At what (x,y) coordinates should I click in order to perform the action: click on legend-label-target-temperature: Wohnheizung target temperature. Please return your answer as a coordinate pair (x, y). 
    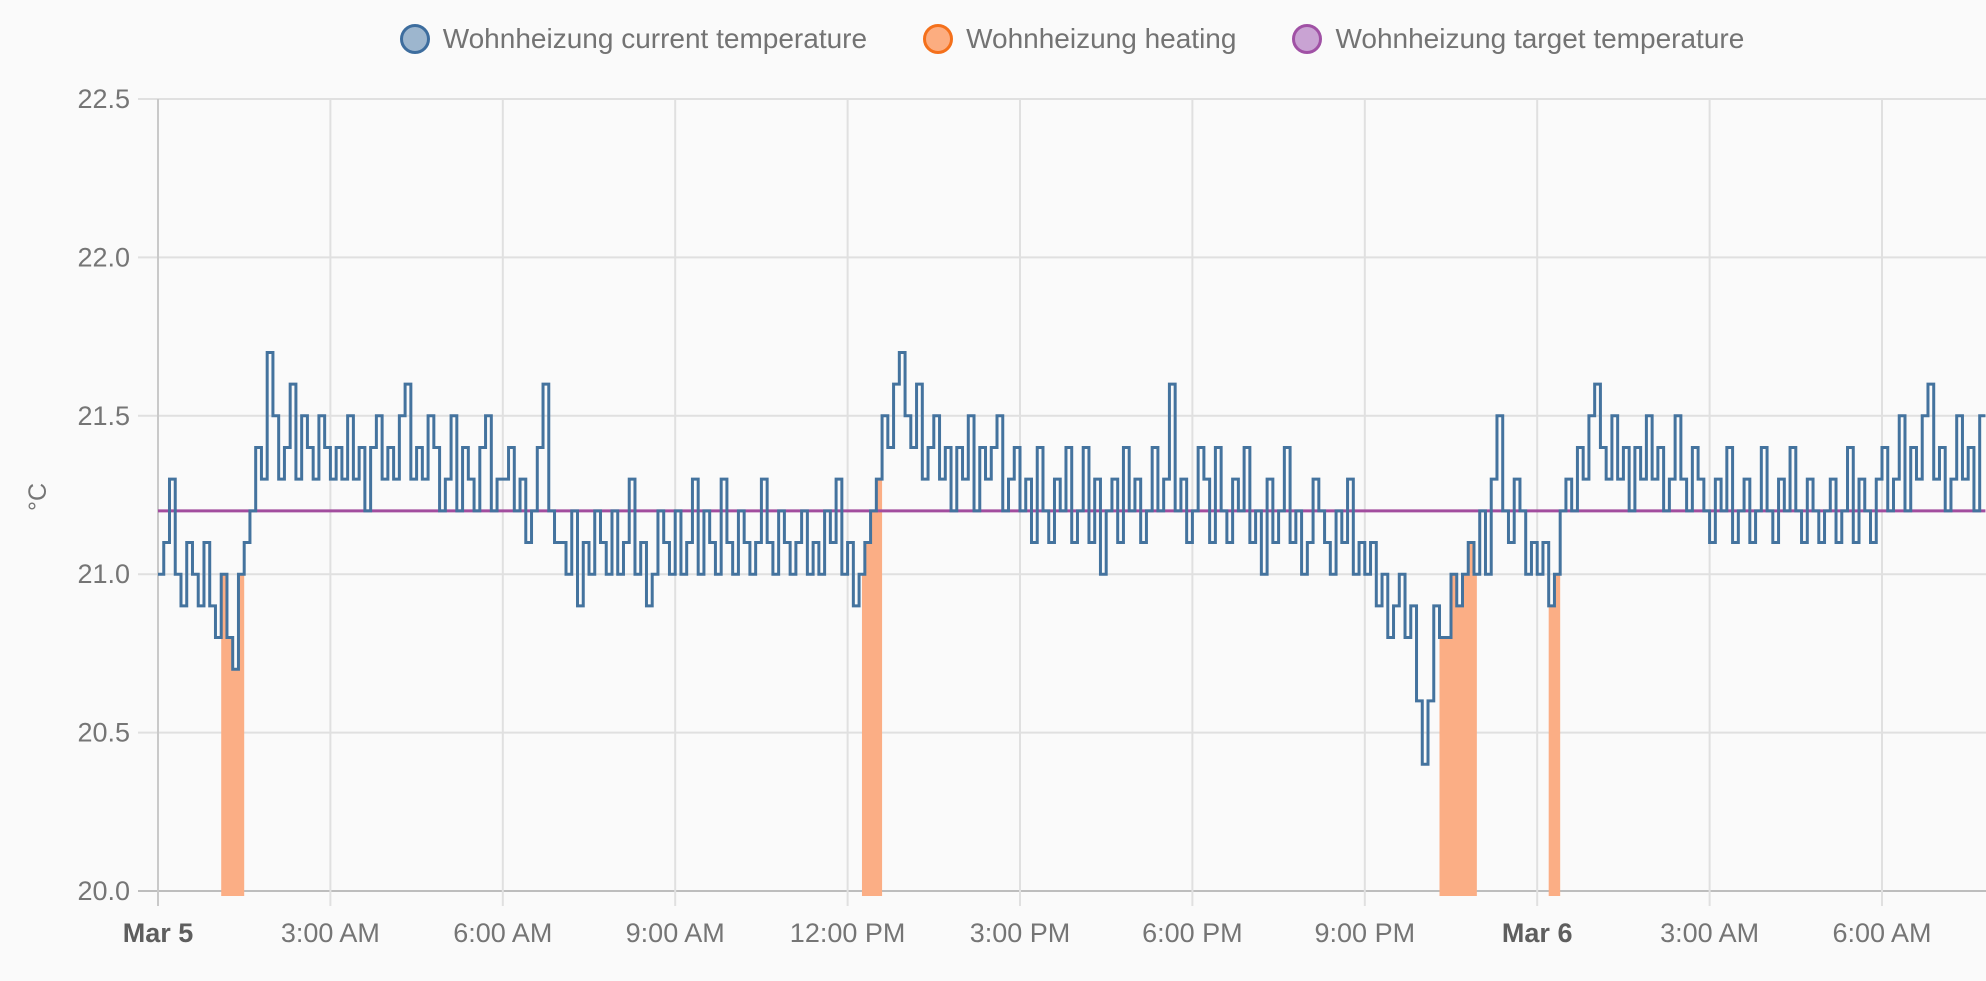
    Looking at the image, I should click on (1540, 38).